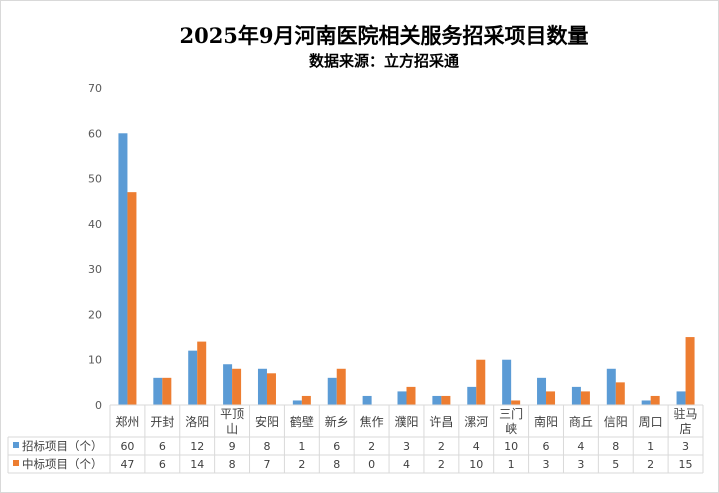  I want to click on x-category-label: 新乡, so click(337, 421).